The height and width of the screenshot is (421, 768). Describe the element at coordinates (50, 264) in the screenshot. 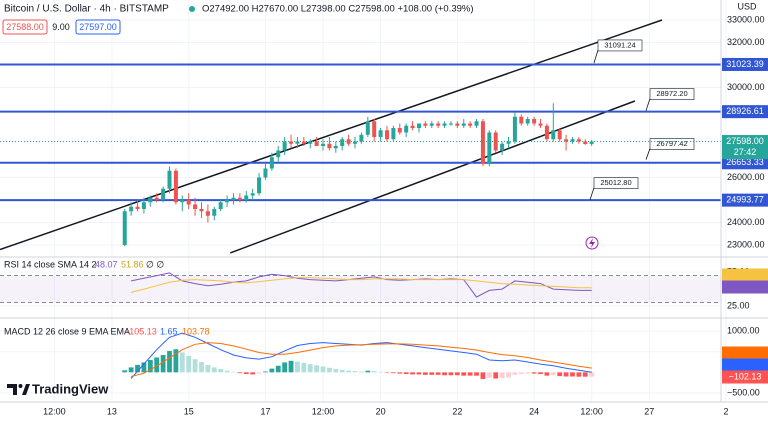

I see `rsi-legend: RSI 14 close SMA 14 2` at that location.